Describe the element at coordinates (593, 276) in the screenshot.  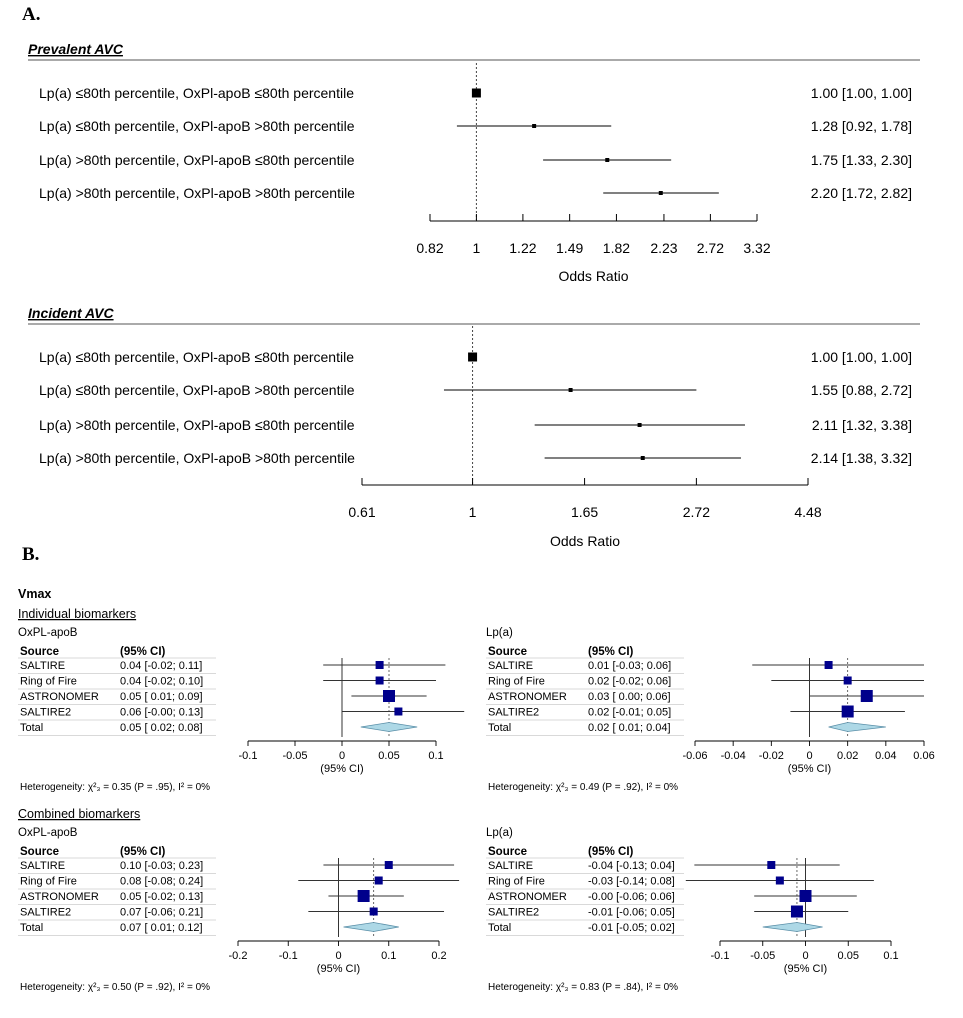
I see `x-axis-label: Odds Ratio` at that location.